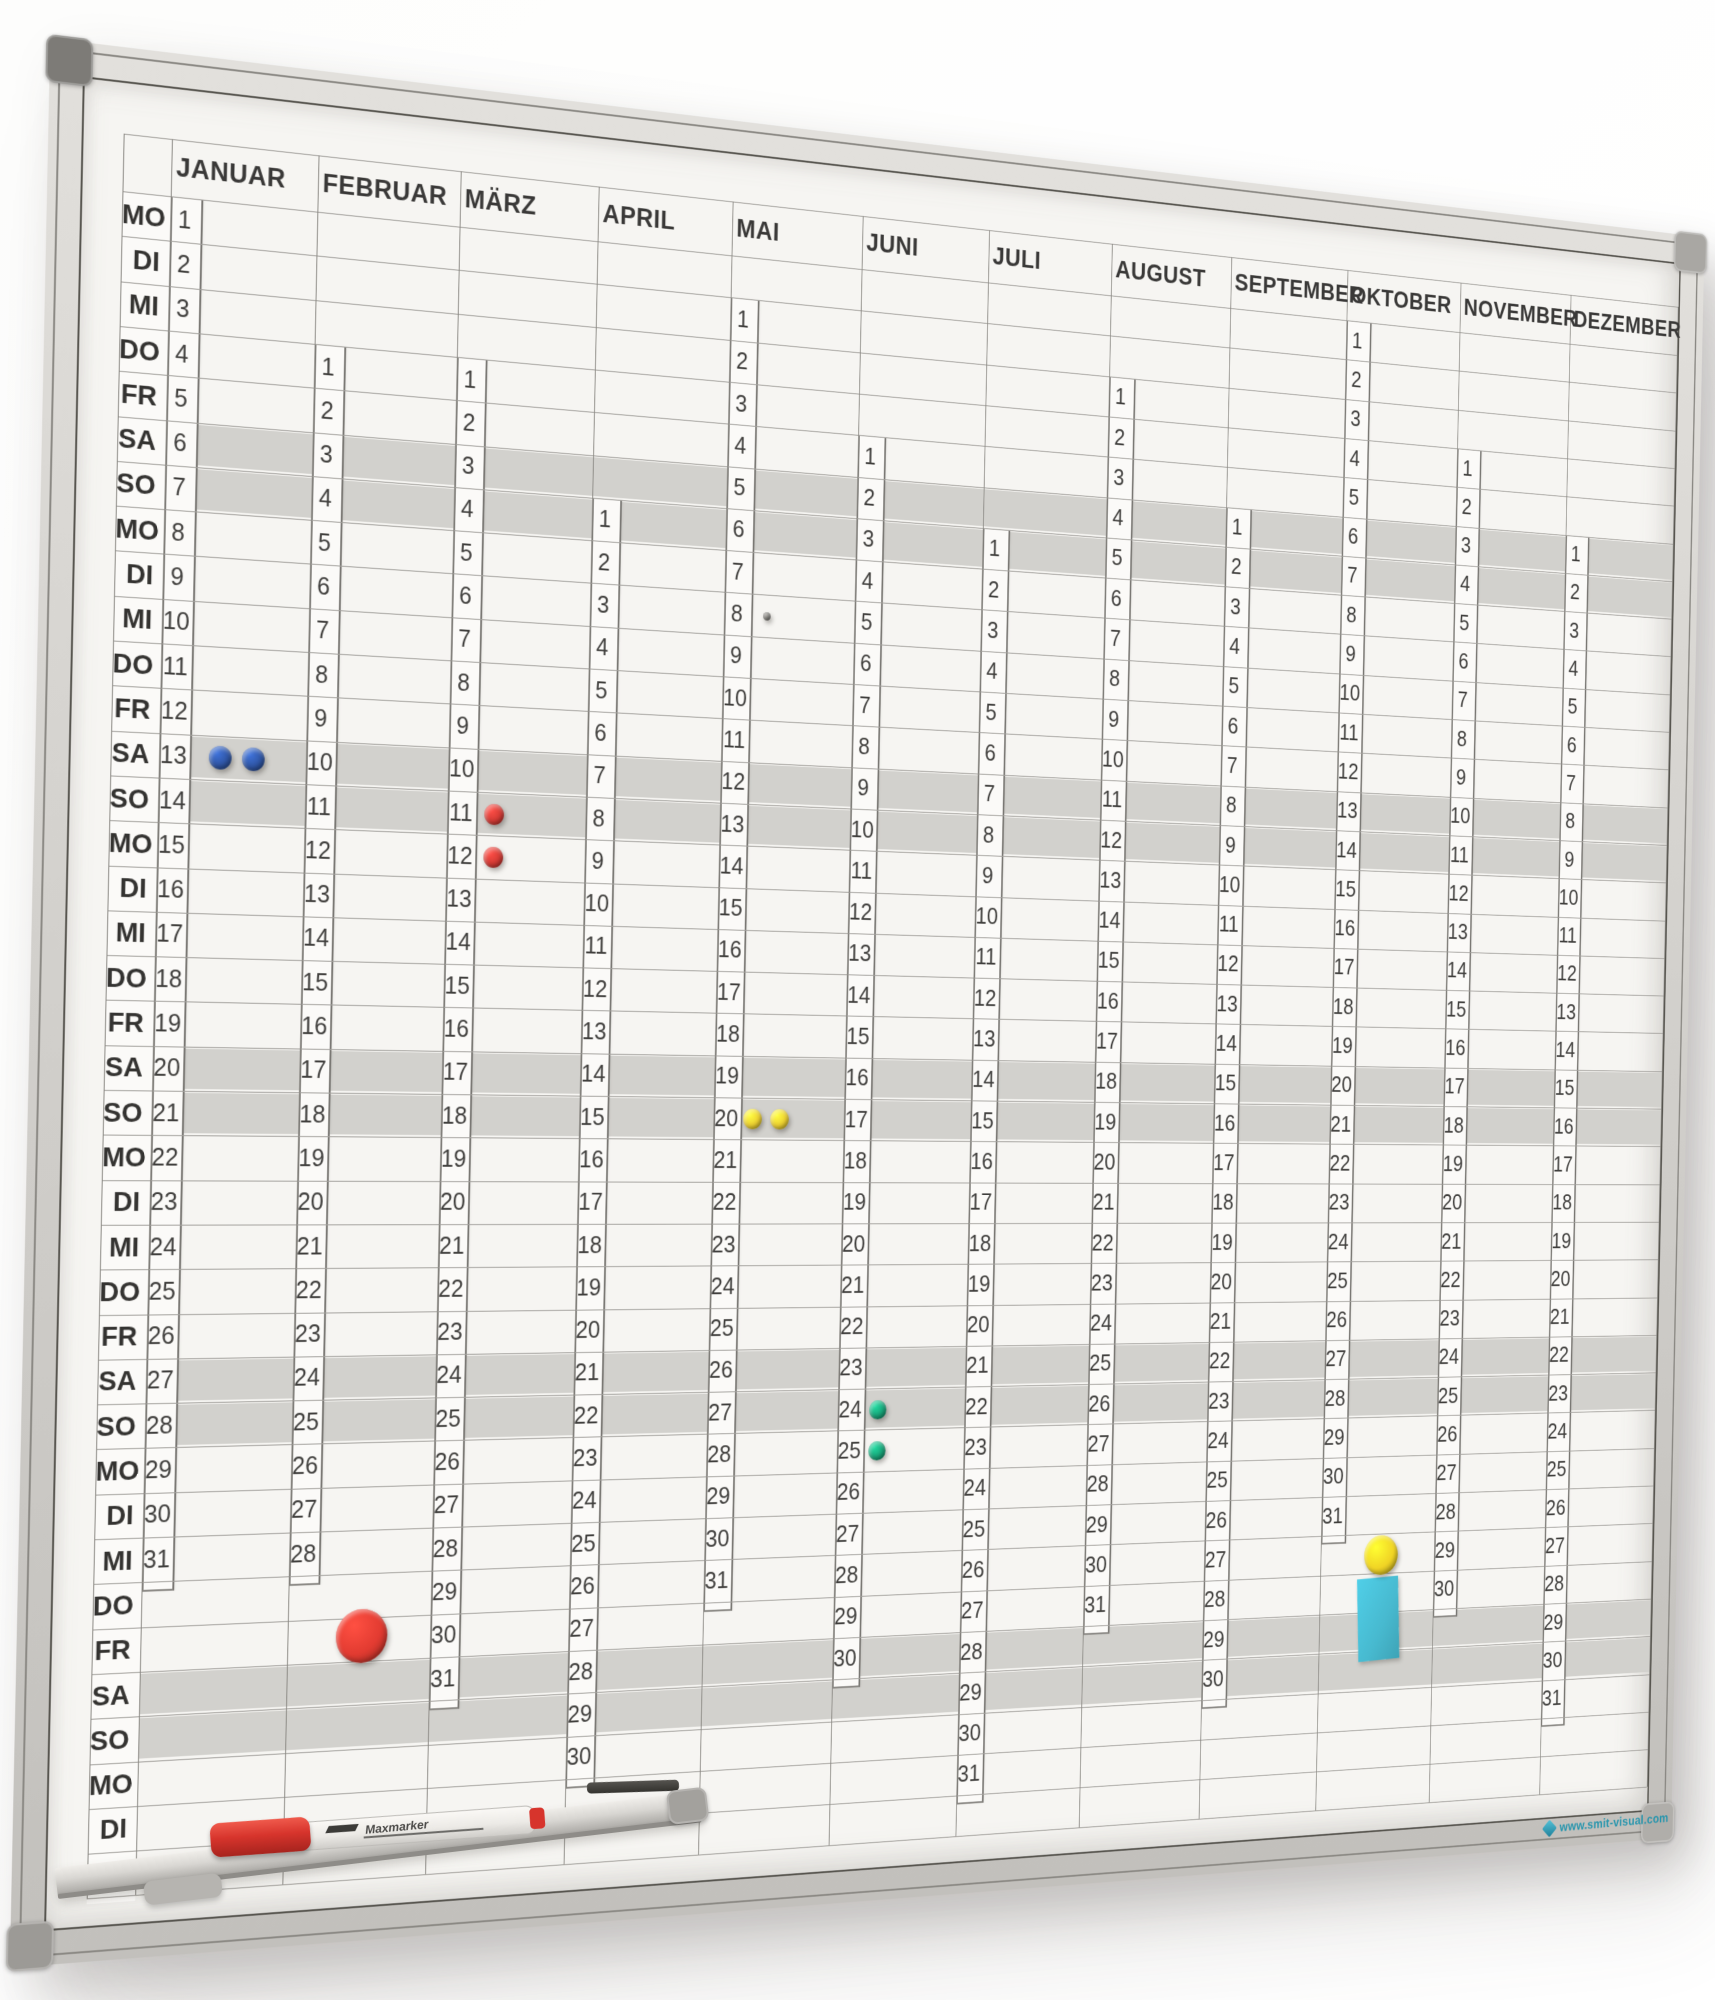 This screenshot has height=2000, width=1715. Describe the element at coordinates (1340, 1163) in the screenshot. I see `day-cell-oktober-22: 22` at that location.